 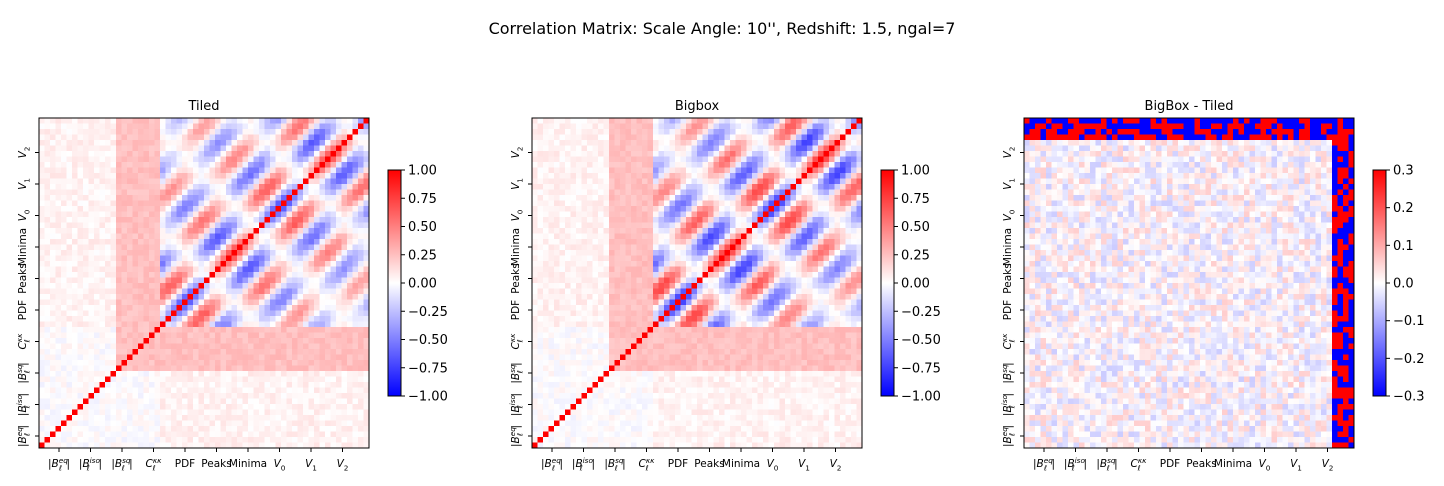 I want to click on colorbar-tick-label: 0.25, so click(x=422, y=255).